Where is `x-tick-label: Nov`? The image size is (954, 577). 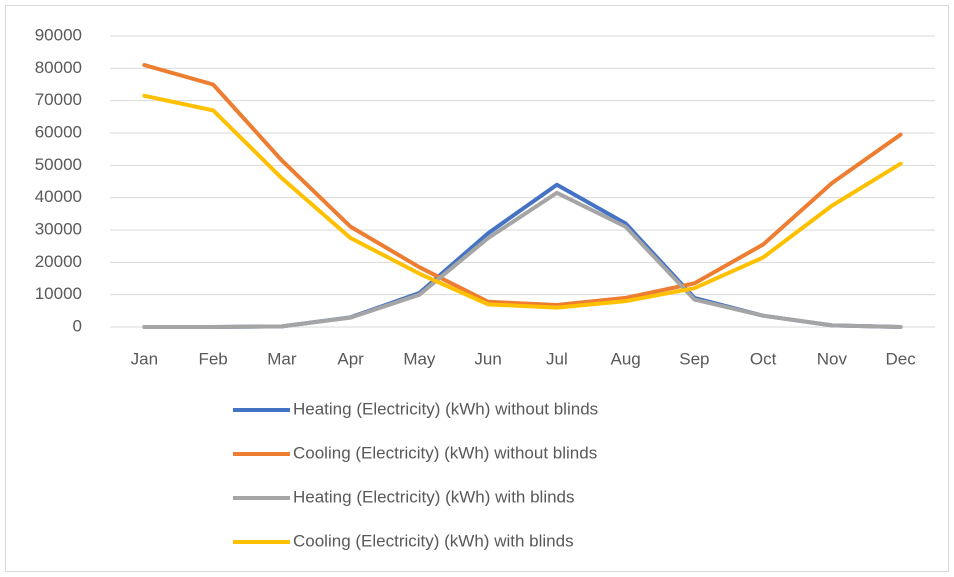
x-tick-label: Nov is located at coordinates (832, 358).